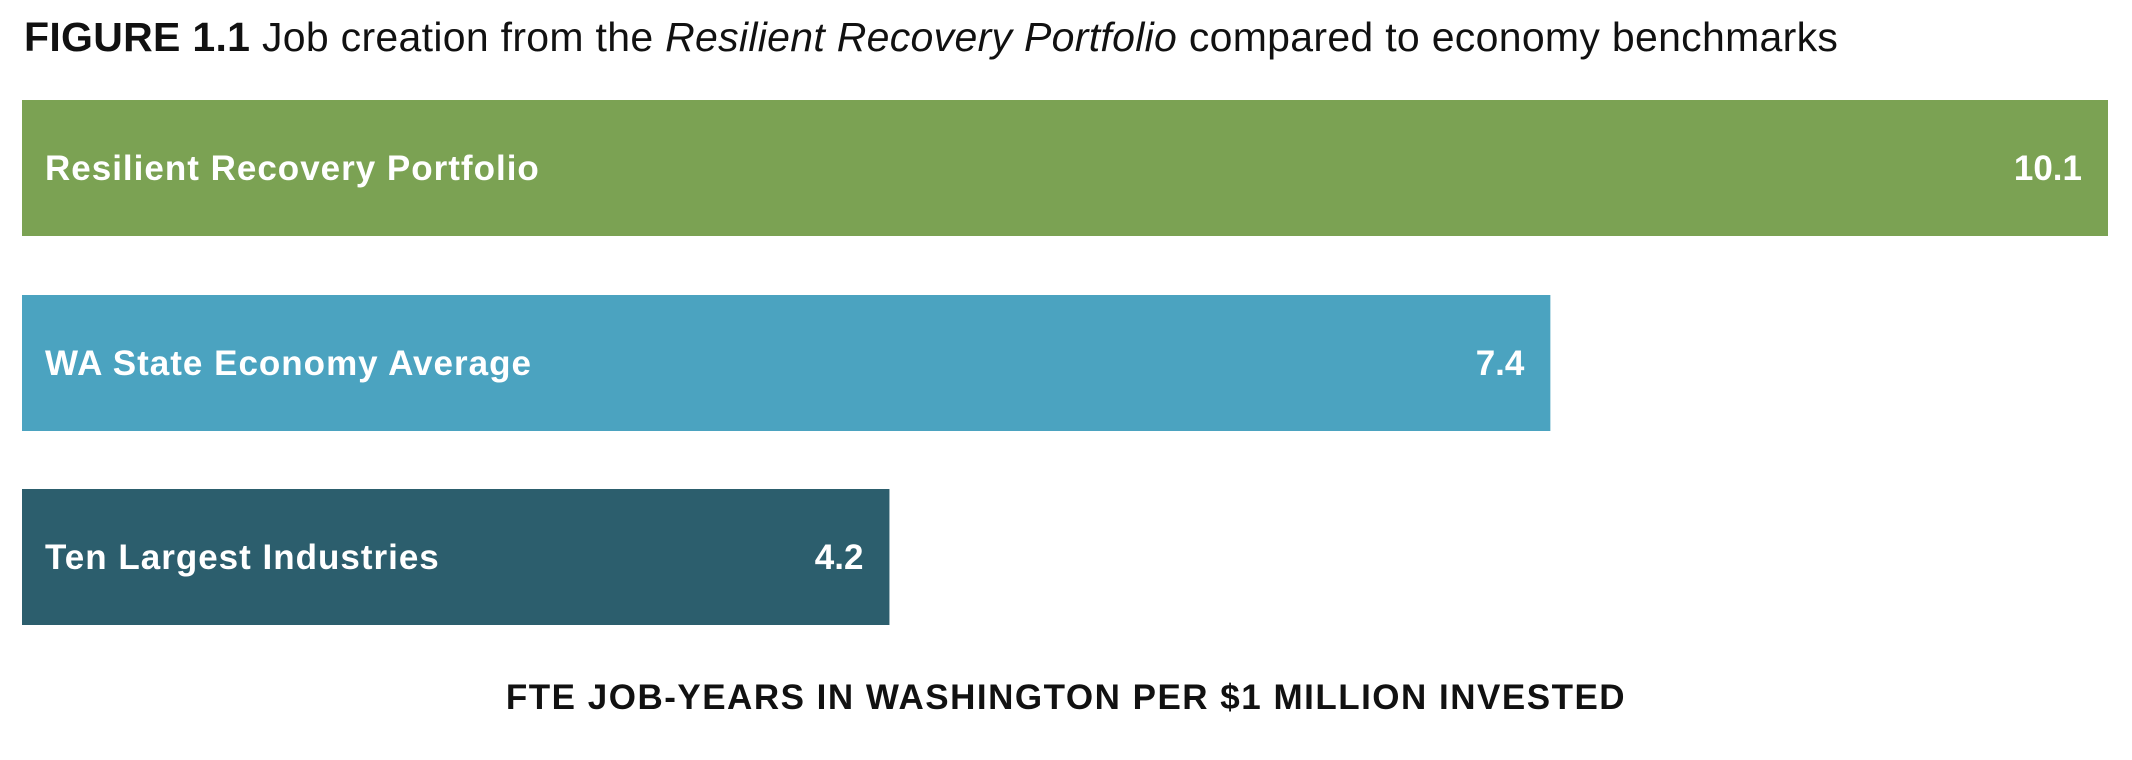 The image size is (2132, 760). What do you see at coordinates (2048, 168) in the screenshot?
I see `value-label: 10.1` at bounding box center [2048, 168].